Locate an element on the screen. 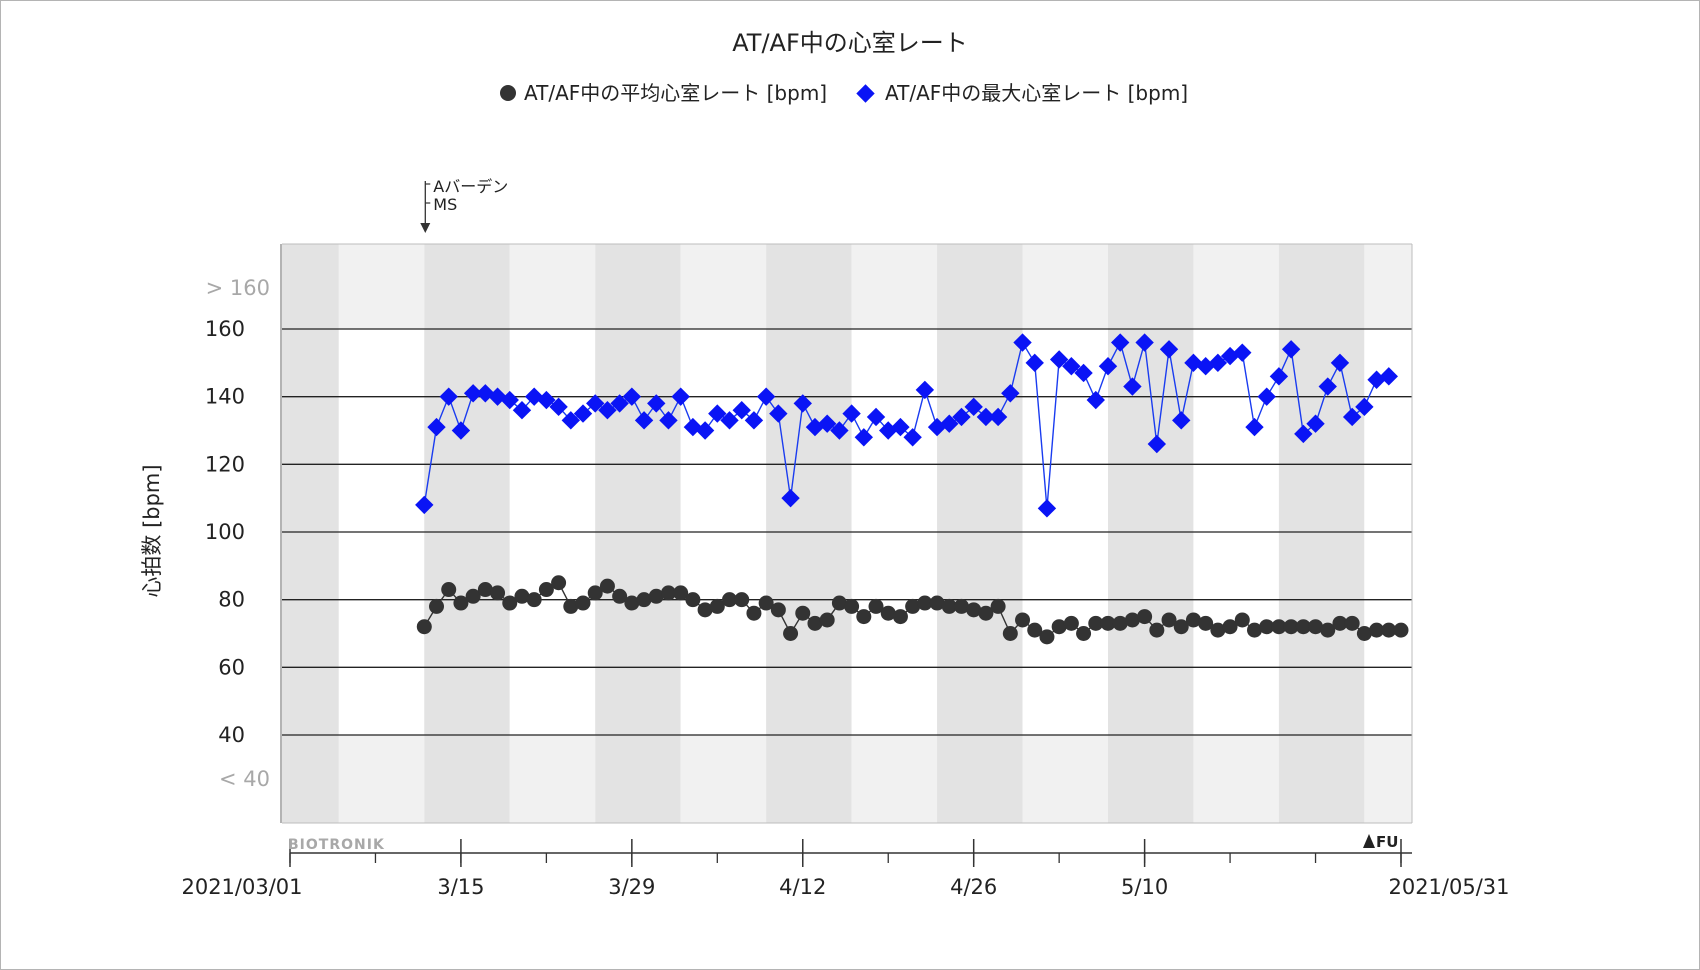 The width and height of the screenshot is (1700, 970). y-tick-label: 40 is located at coordinates (231, 735).